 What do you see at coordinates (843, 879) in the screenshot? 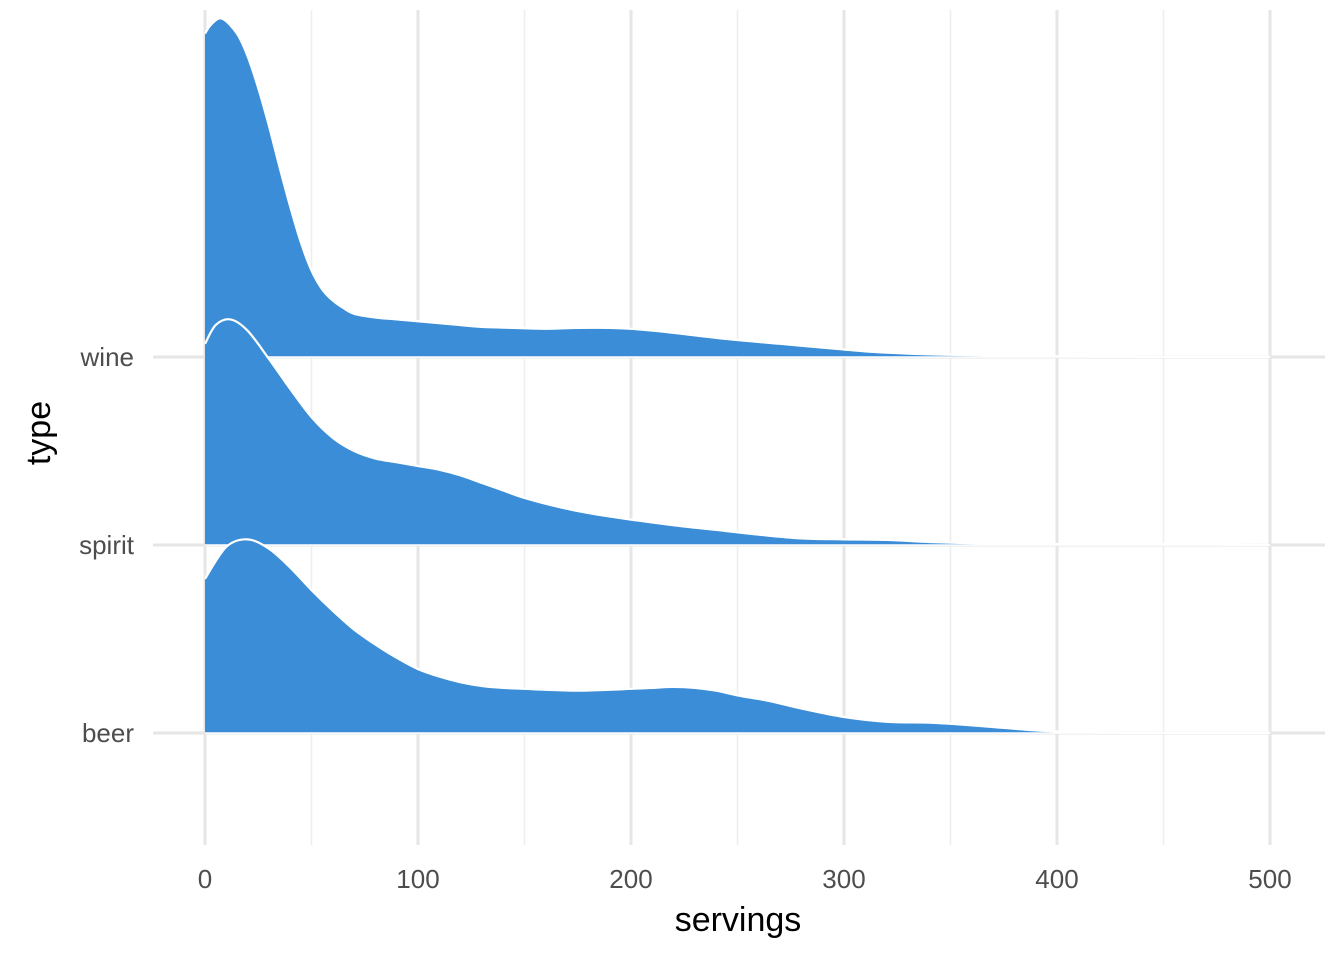
I see `x-tick-label: 300` at bounding box center [843, 879].